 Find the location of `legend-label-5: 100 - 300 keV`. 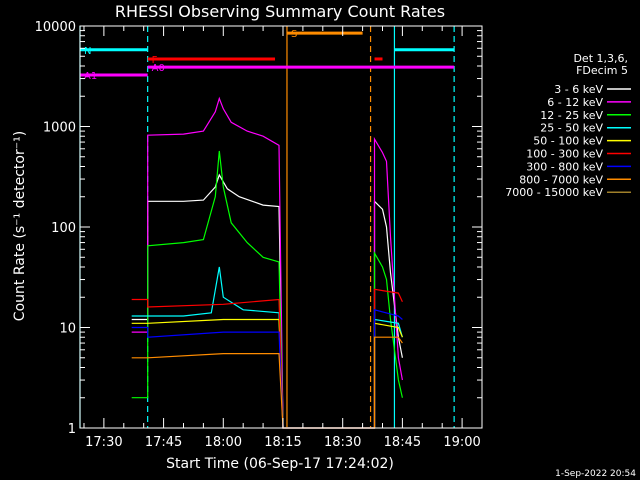

legend-label-5: 100 - 300 keV is located at coordinates (564, 154).